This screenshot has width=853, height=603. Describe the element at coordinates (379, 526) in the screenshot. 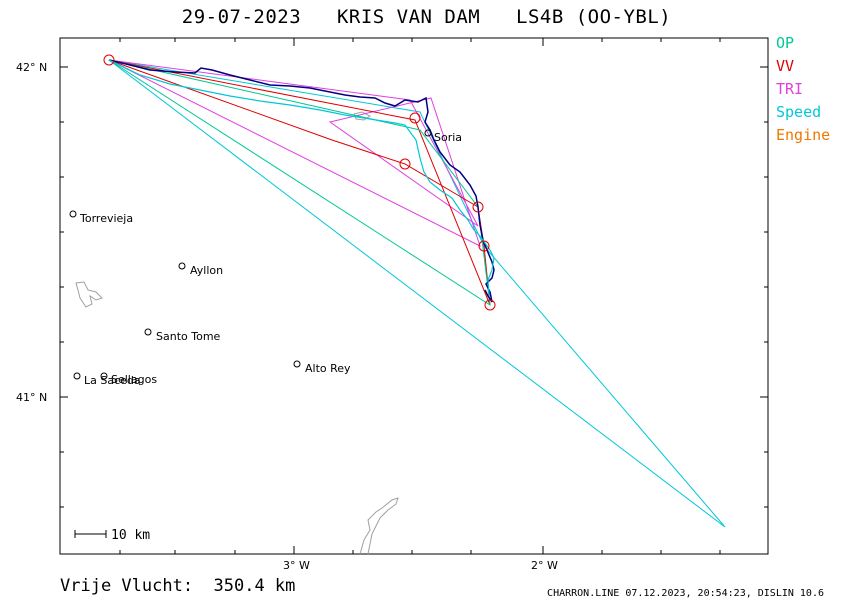

I see `reservoir-shape` at that location.